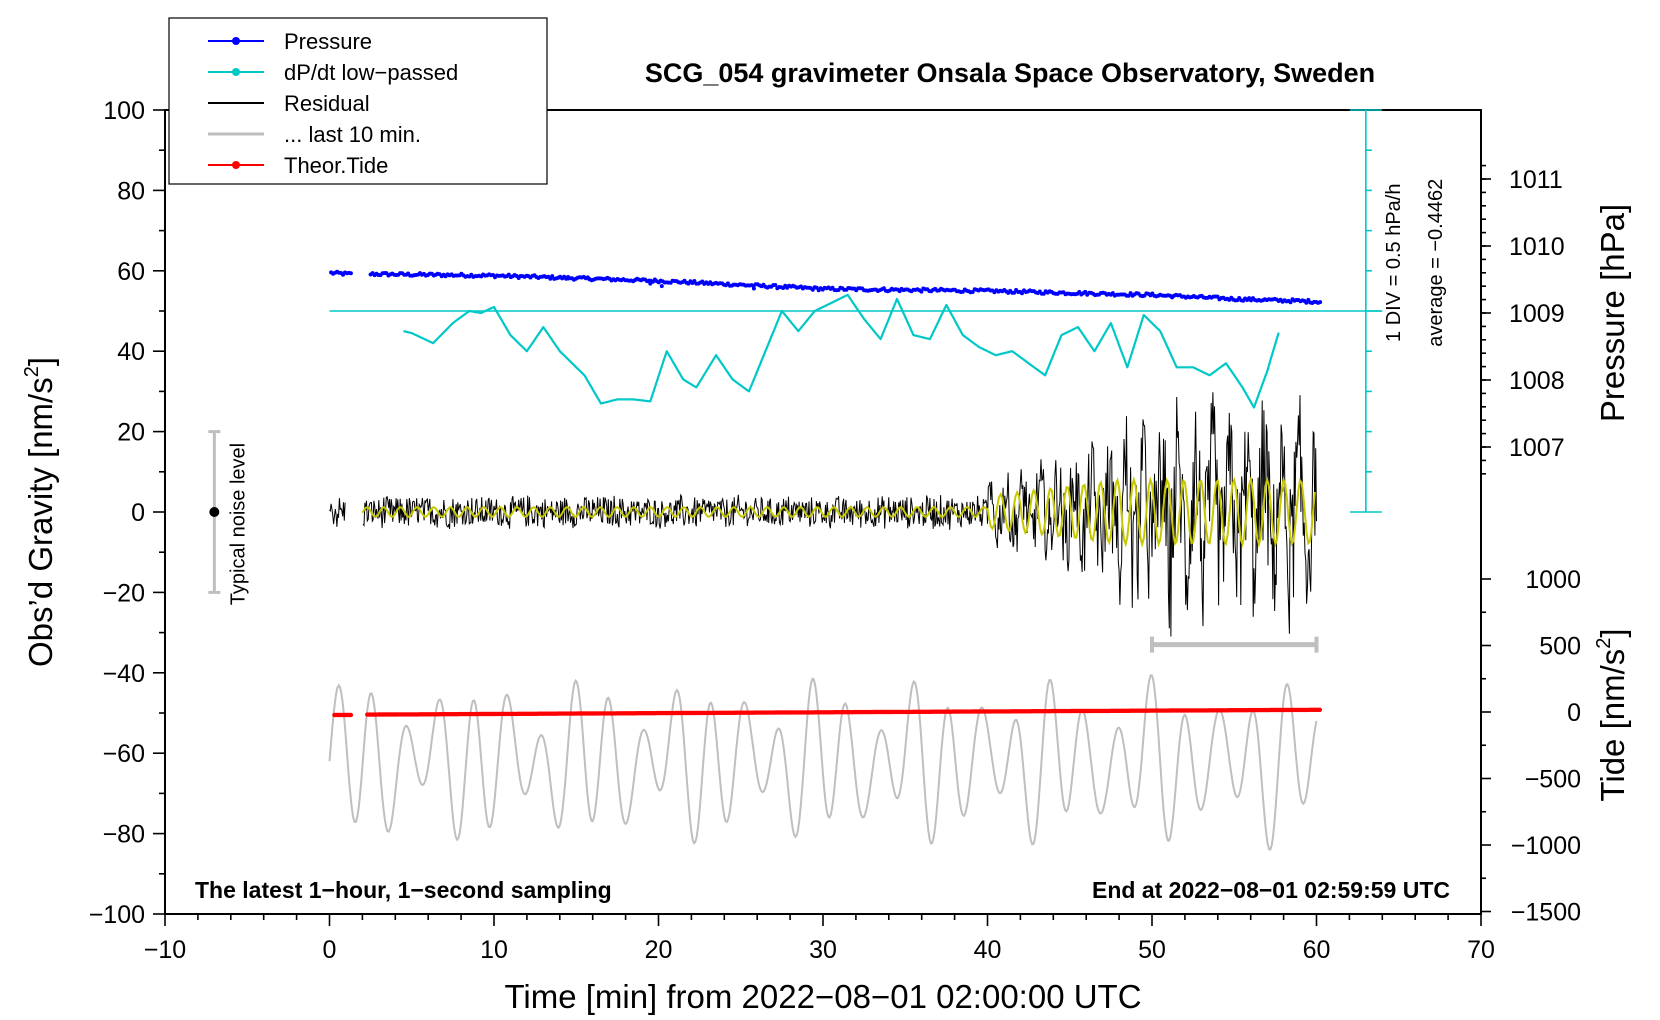 The height and width of the screenshot is (1020, 1660). I want to click on x-tick-label: 10, so click(494, 950).